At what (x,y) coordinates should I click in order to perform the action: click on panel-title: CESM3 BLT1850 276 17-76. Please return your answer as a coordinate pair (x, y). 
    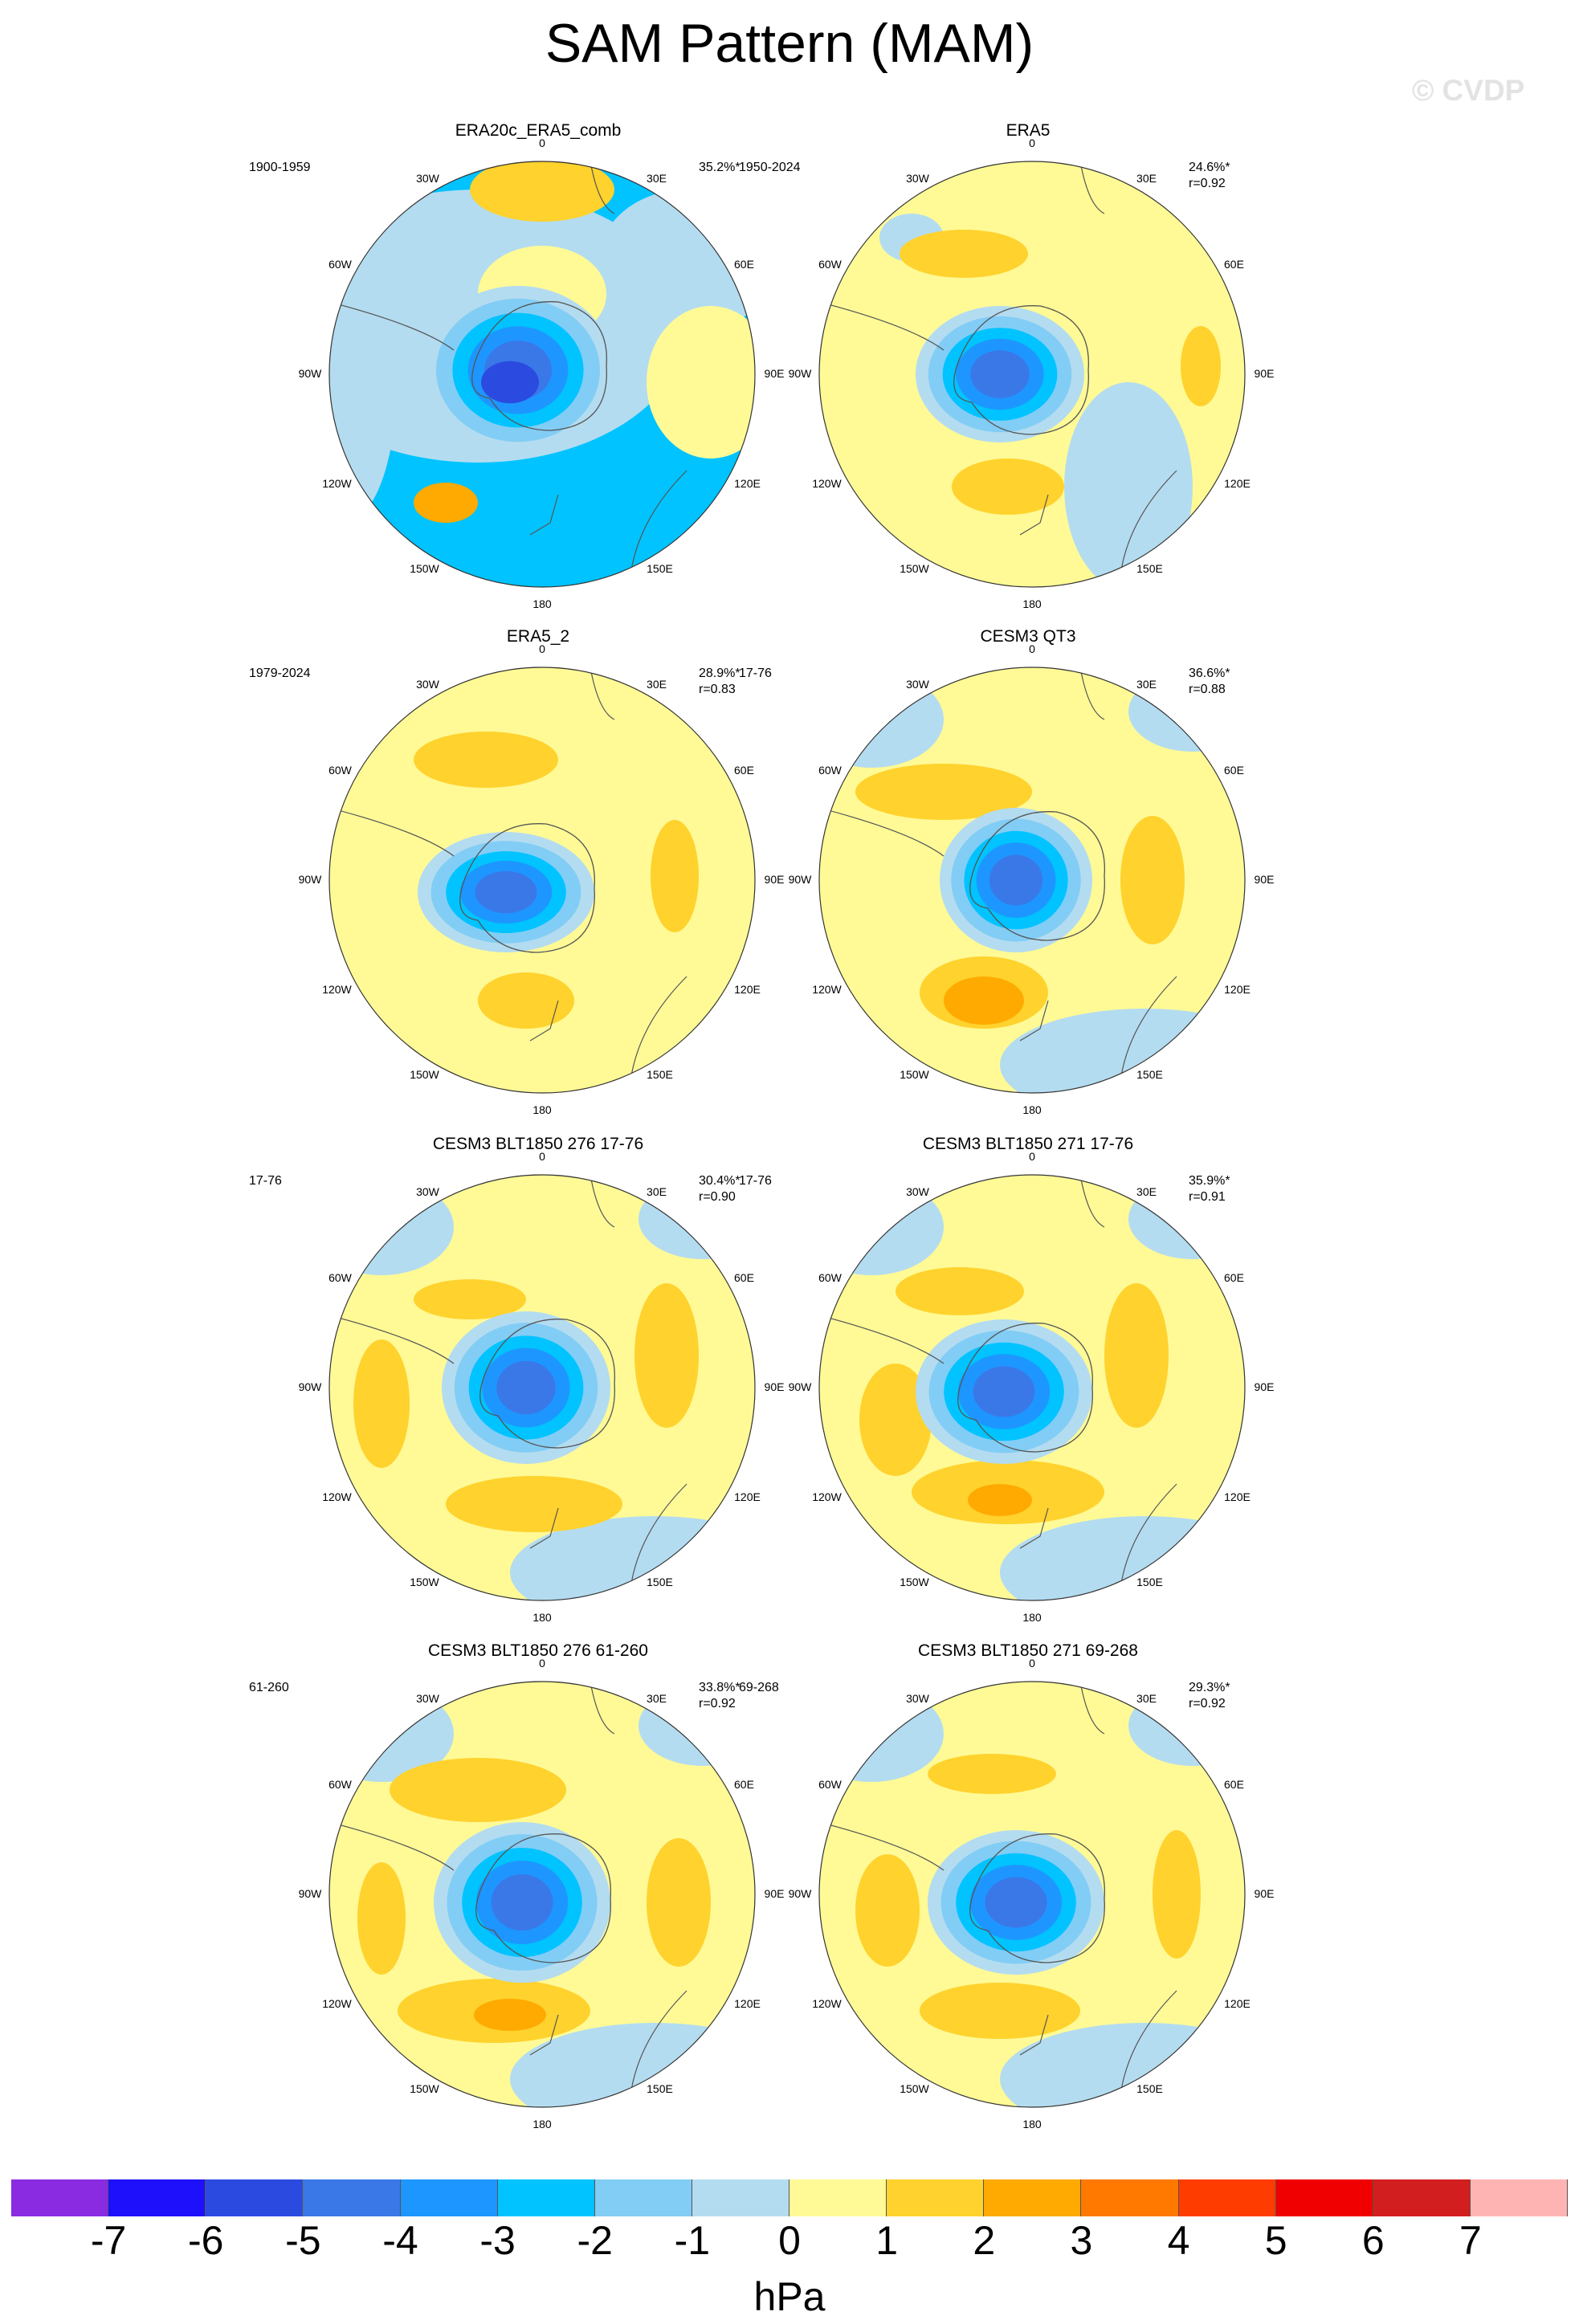
    Looking at the image, I should click on (538, 1144).